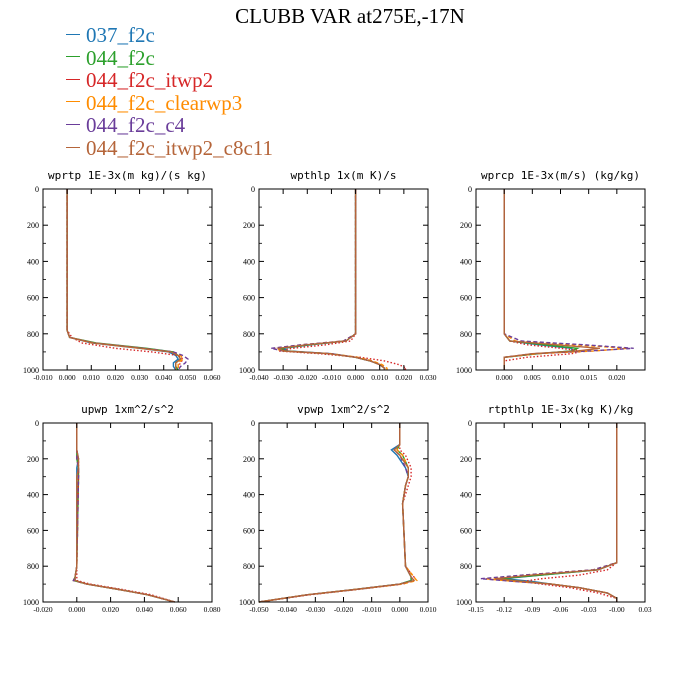  What do you see at coordinates (120, 57) in the screenshot?
I see `legend-label: 044_f2c` at bounding box center [120, 57].